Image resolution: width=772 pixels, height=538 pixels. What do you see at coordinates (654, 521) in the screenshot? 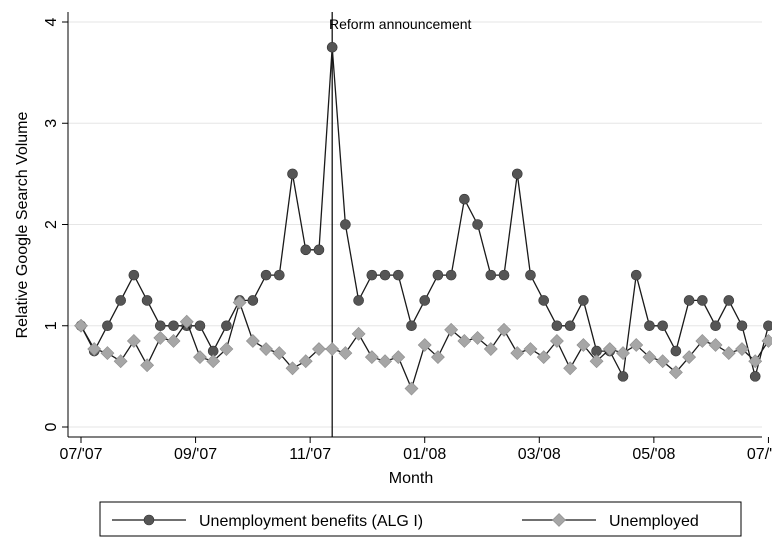
I see `legend-label: Unemployed` at bounding box center [654, 521].